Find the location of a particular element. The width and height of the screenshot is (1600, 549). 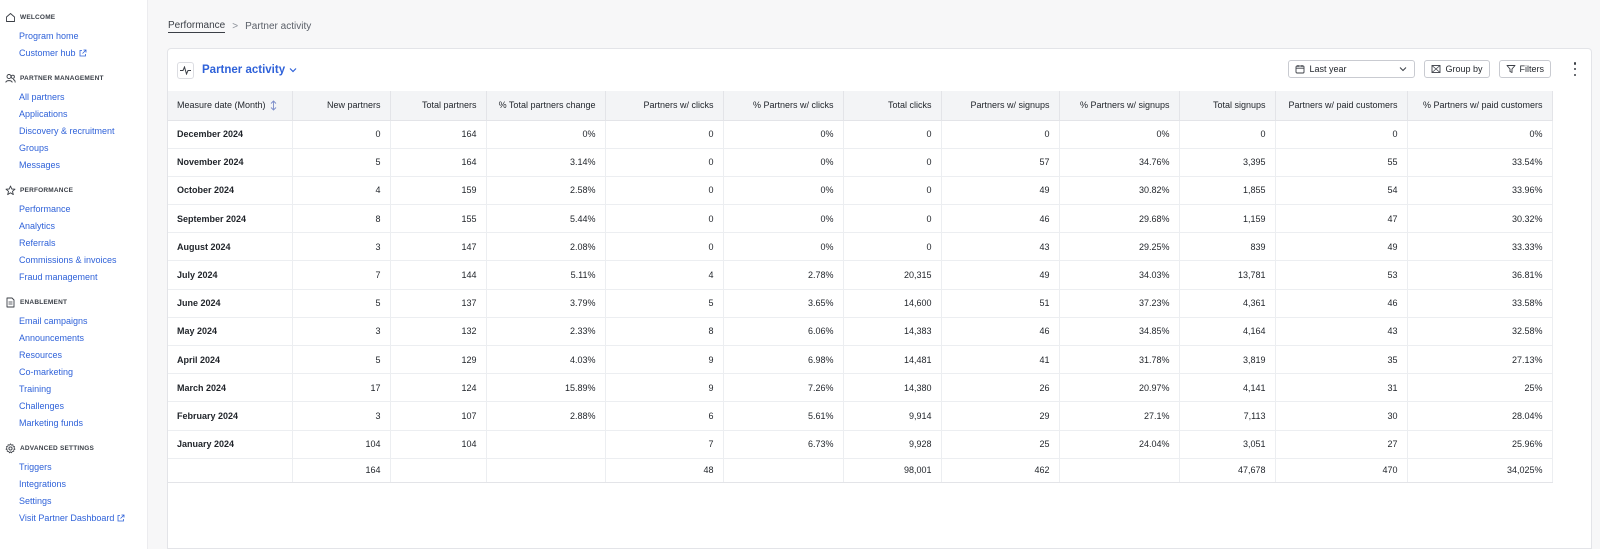

table-cell: 2.58% is located at coordinates (546, 191).